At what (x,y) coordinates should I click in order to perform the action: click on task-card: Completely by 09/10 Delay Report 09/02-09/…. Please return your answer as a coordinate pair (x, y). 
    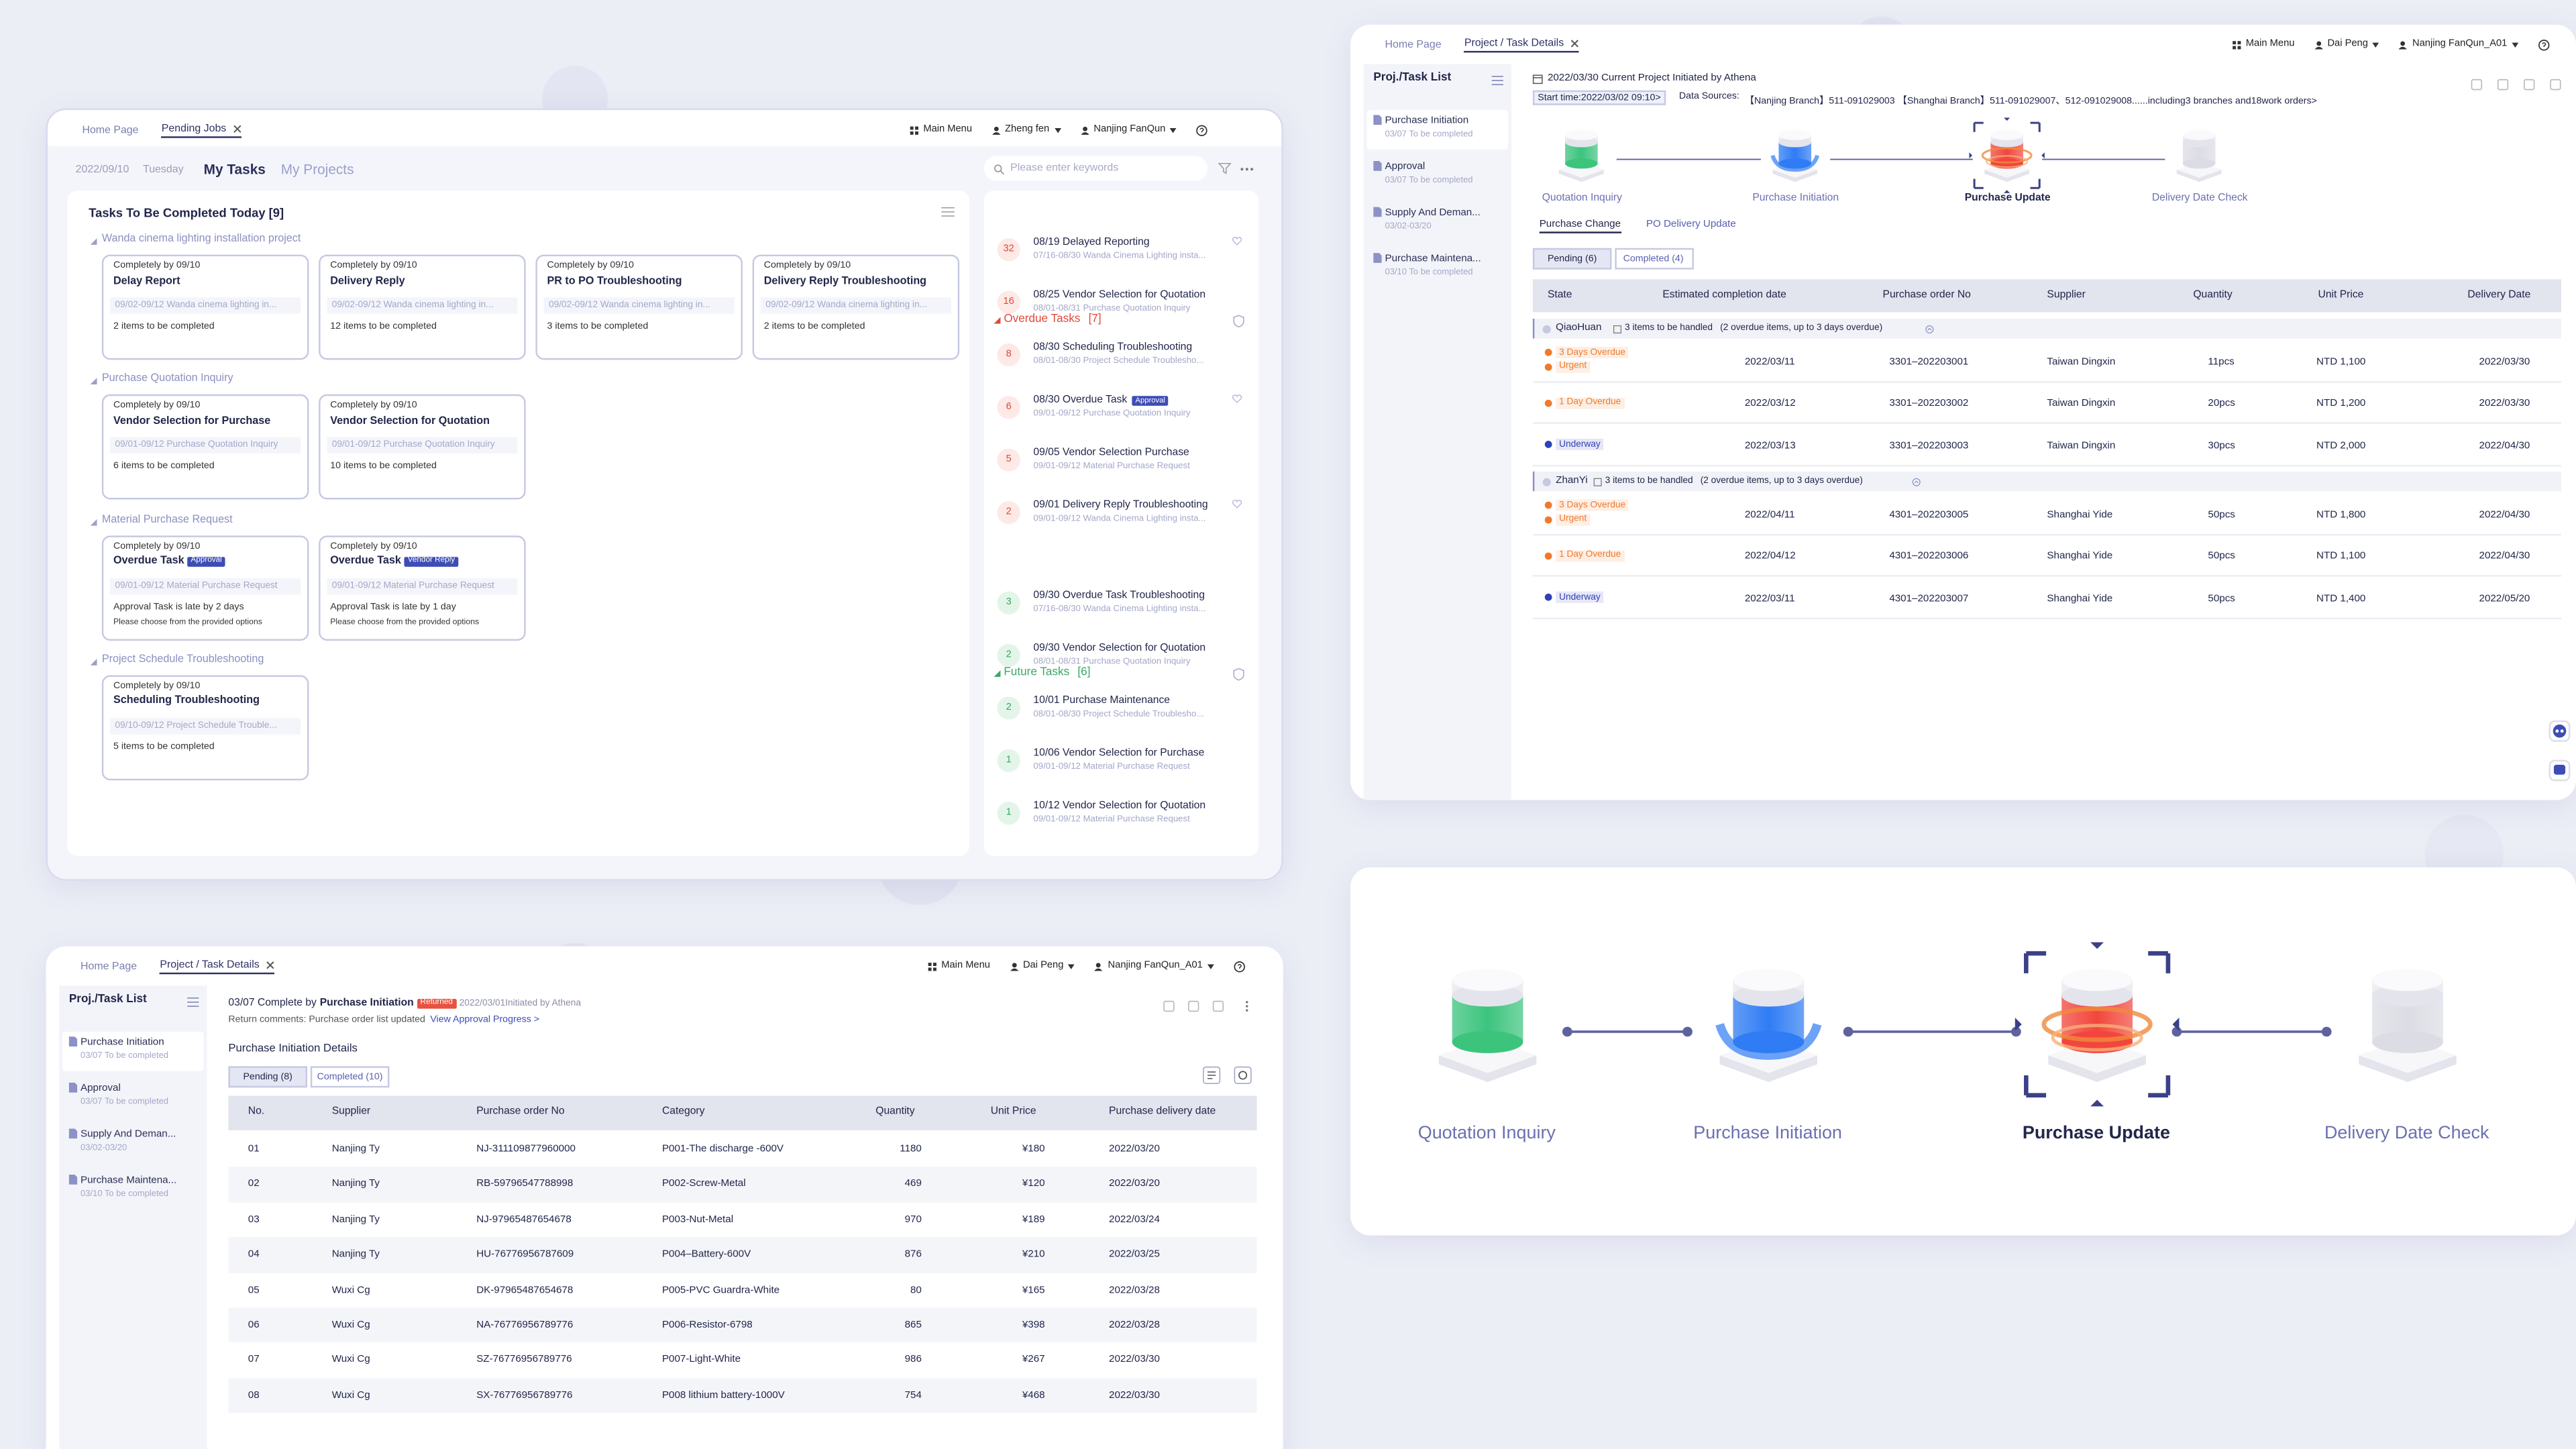
    Looking at the image, I should click on (205, 307).